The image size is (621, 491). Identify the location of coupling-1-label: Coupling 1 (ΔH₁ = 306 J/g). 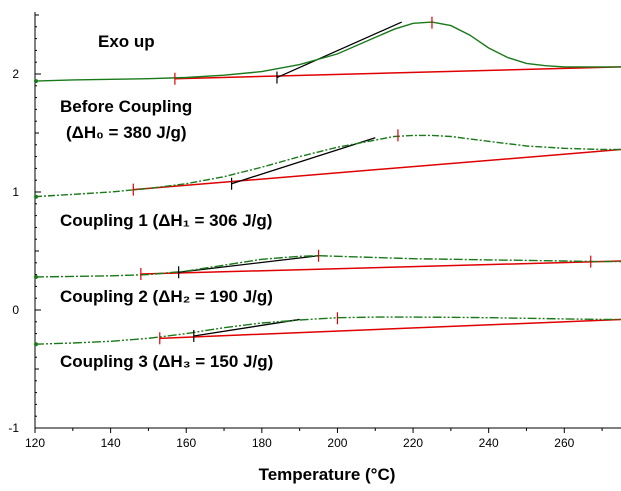
(166, 220).